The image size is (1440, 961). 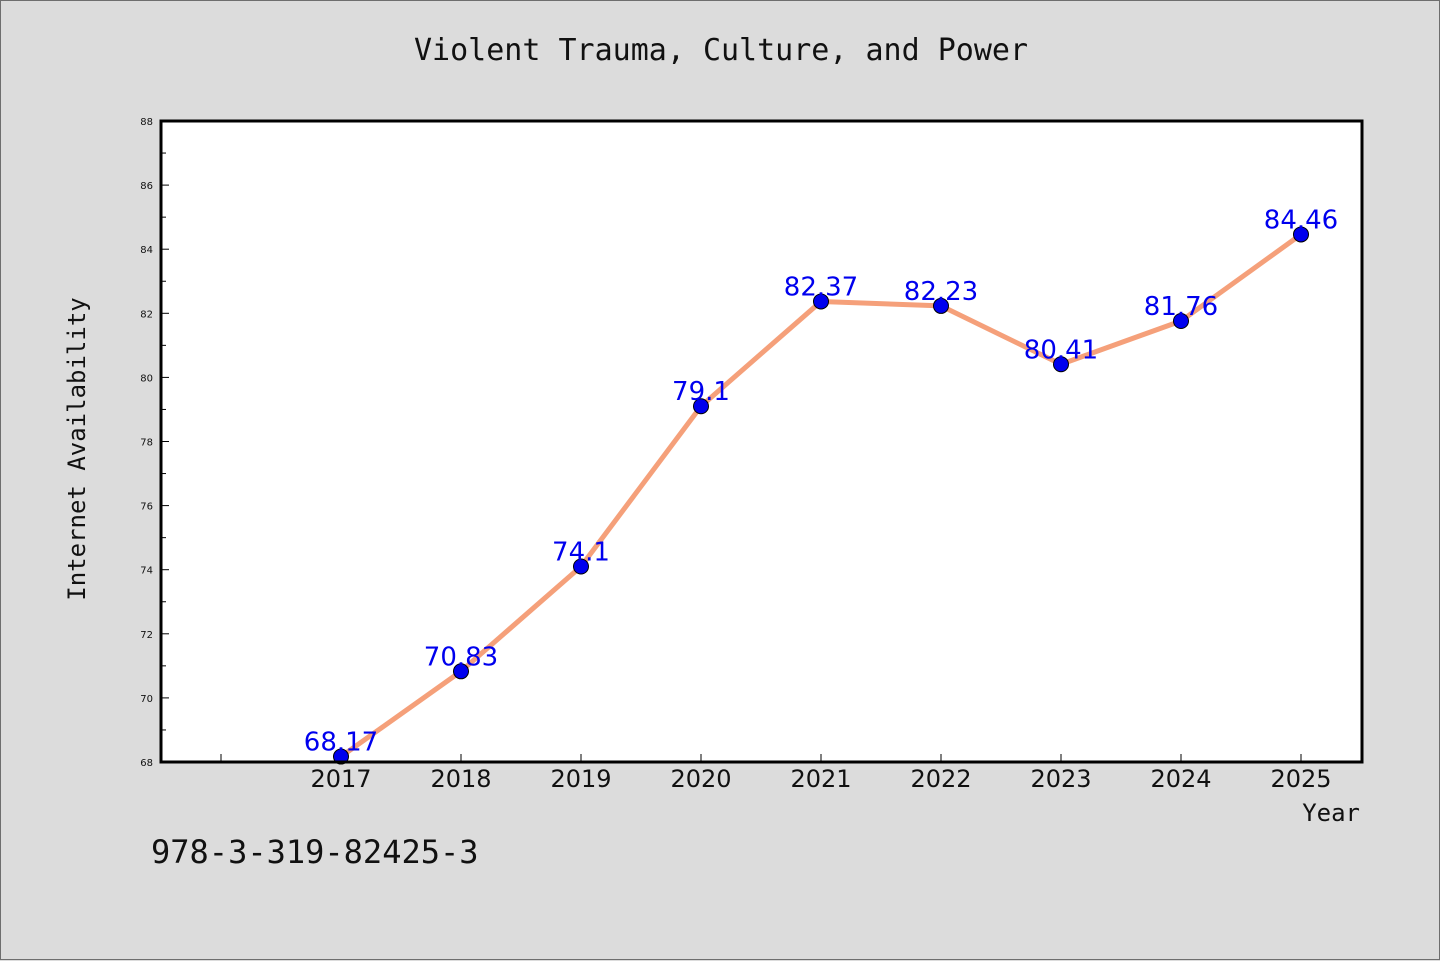 I want to click on x-tick-label: 2017, so click(x=340, y=779).